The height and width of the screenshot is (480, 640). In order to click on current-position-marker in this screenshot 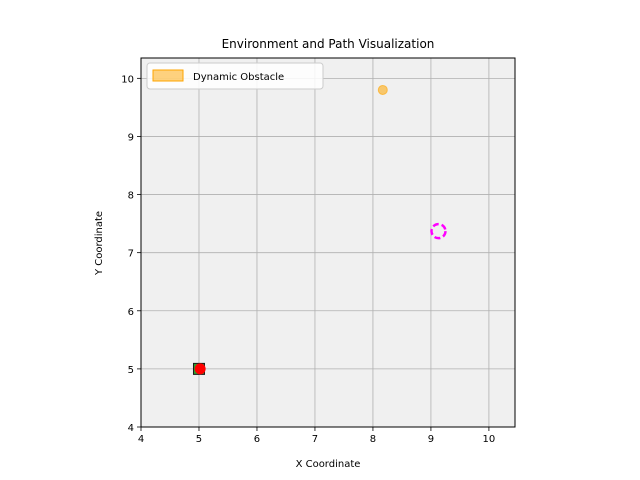, I will do `click(200, 369)`.